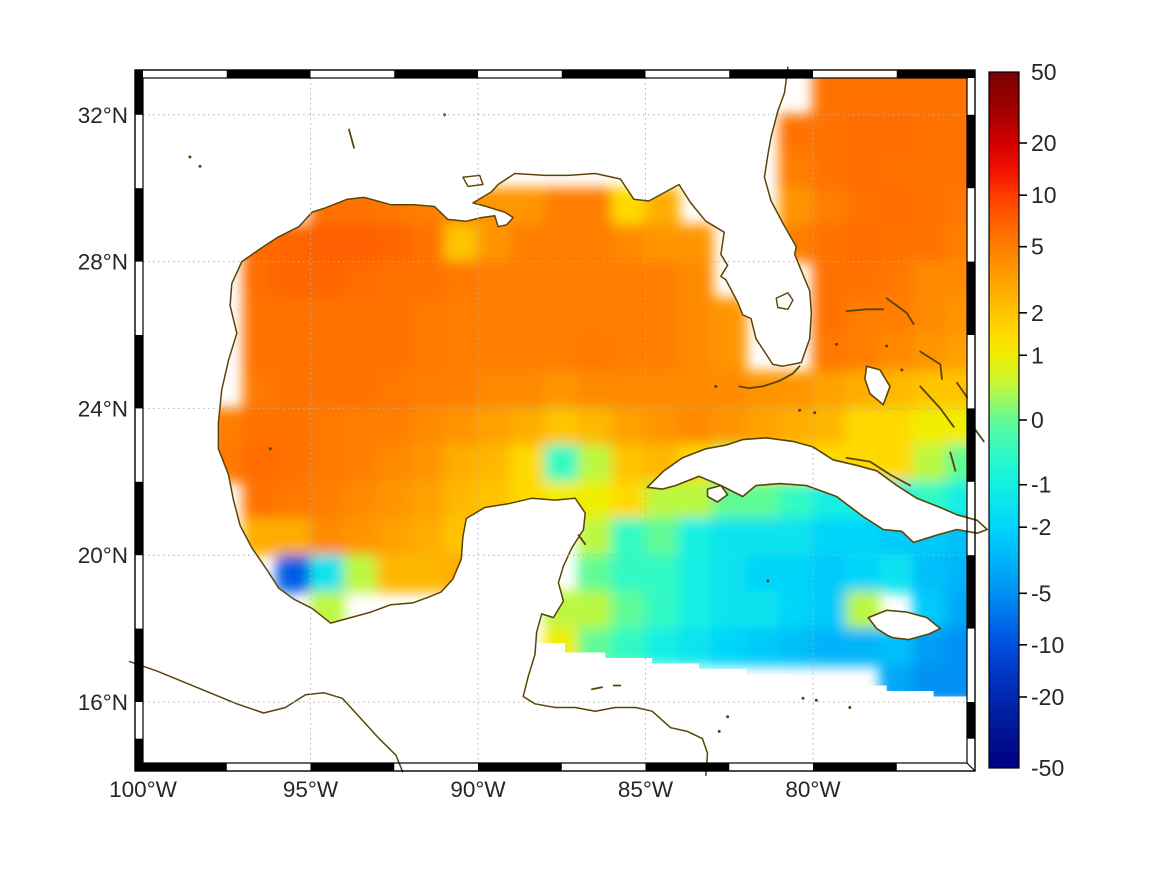  I want to click on x-axis-tick-label: 90°W, so click(478, 789).